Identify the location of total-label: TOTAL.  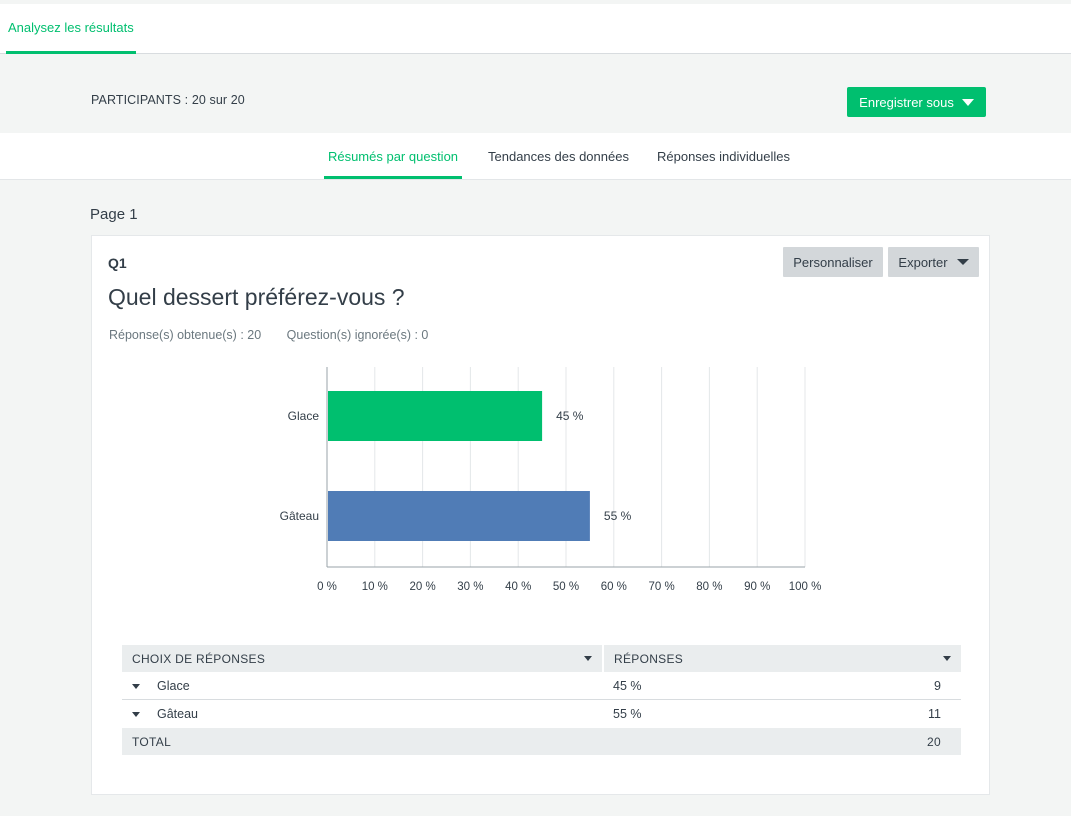
(152, 741).